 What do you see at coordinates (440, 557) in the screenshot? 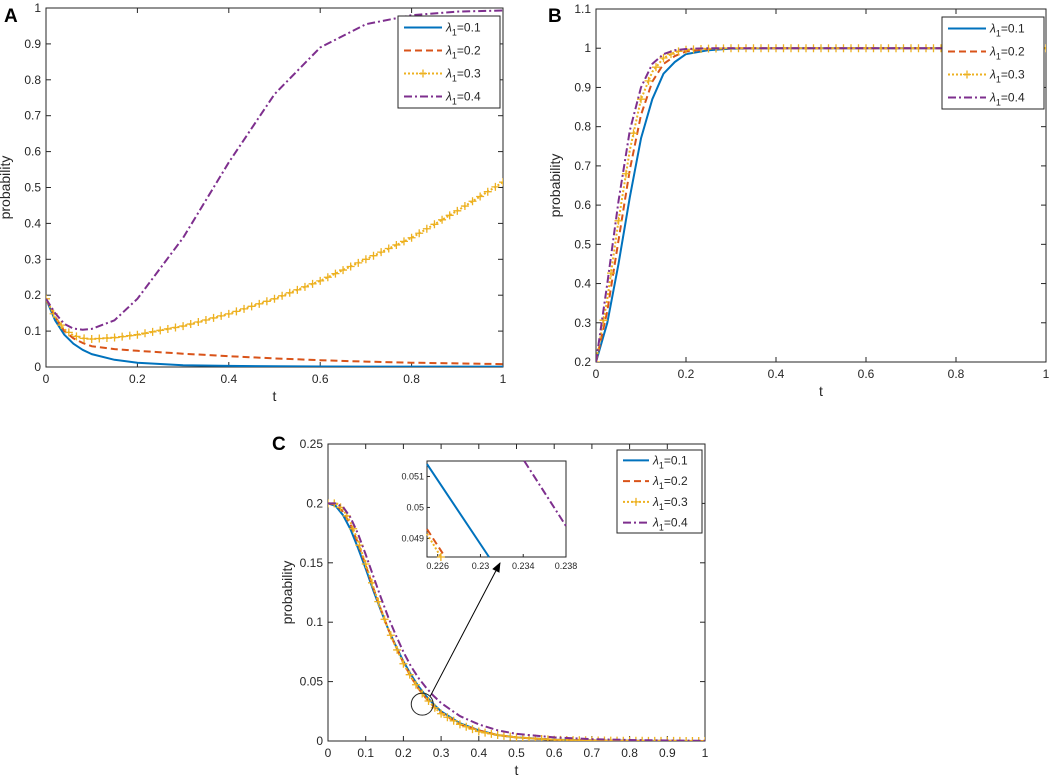
I see `inset-plus-marker` at bounding box center [440, 557].